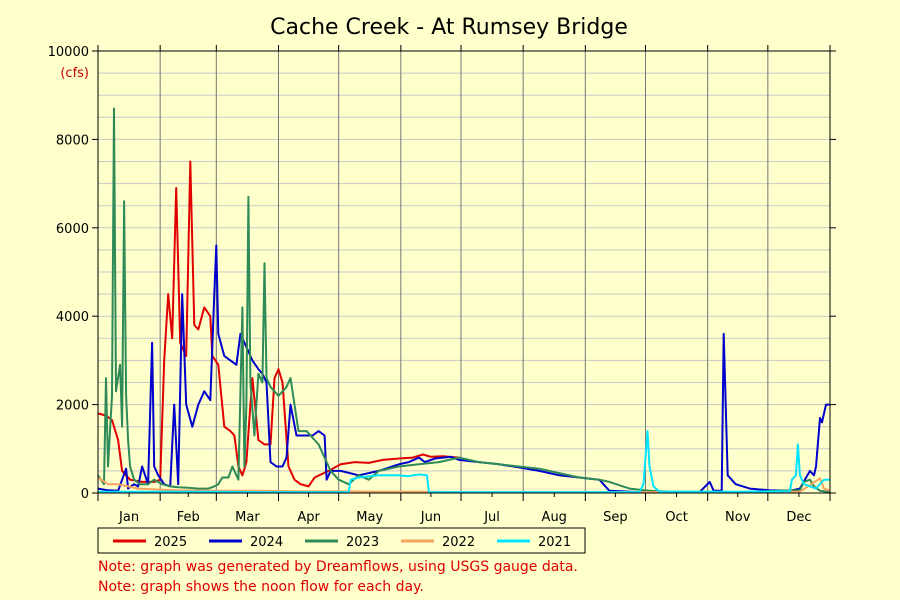 The image size is (900, 600). I want to click on x-tick-label: Mar, so click(247, 517).